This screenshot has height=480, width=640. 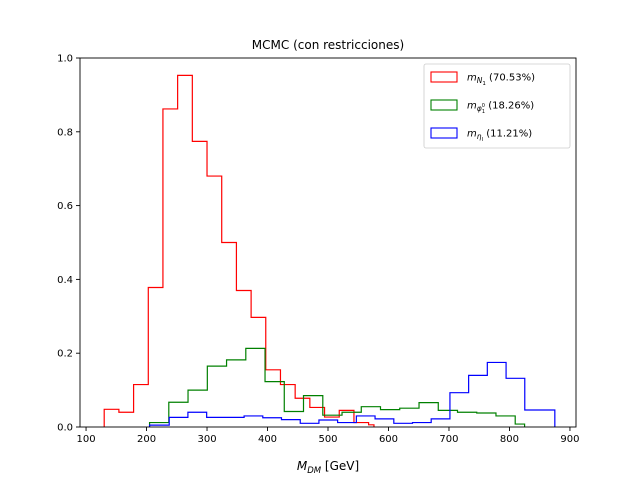 I want to click on x-axis-label-sub: DM, so click(x=314, y=471).